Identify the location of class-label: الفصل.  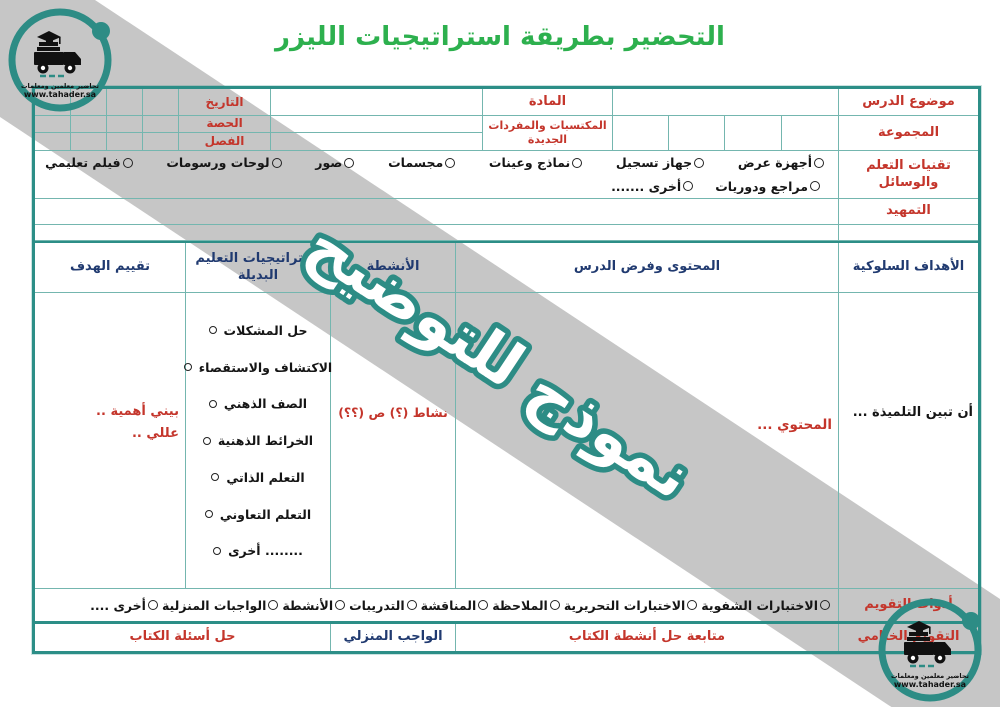
(224, 141).